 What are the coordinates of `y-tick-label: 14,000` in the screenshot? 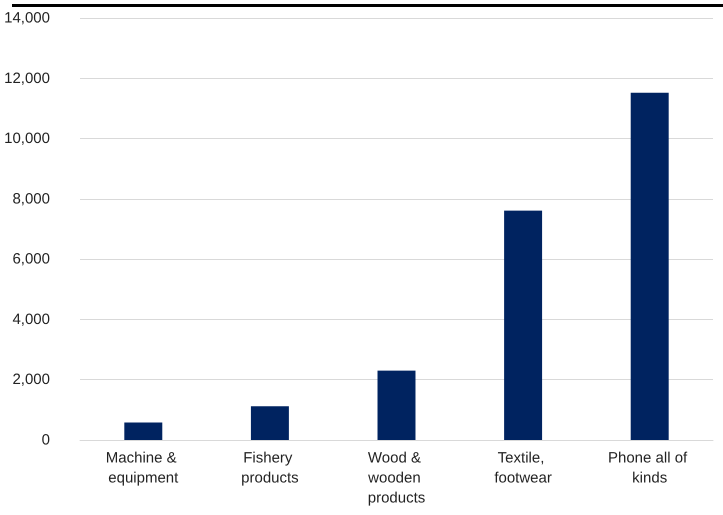 It's located at (27, 18).